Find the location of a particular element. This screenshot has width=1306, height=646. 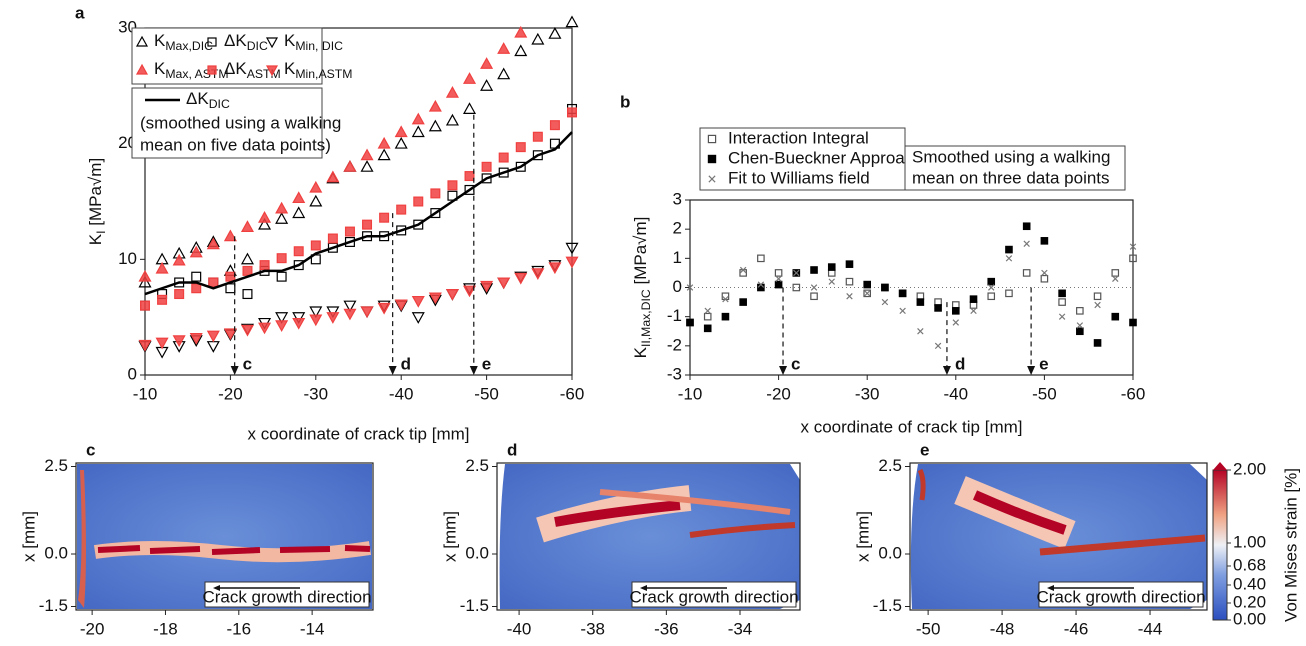

y-axis-label-part: II,Max,DIC is located at coordinates (646, 318).